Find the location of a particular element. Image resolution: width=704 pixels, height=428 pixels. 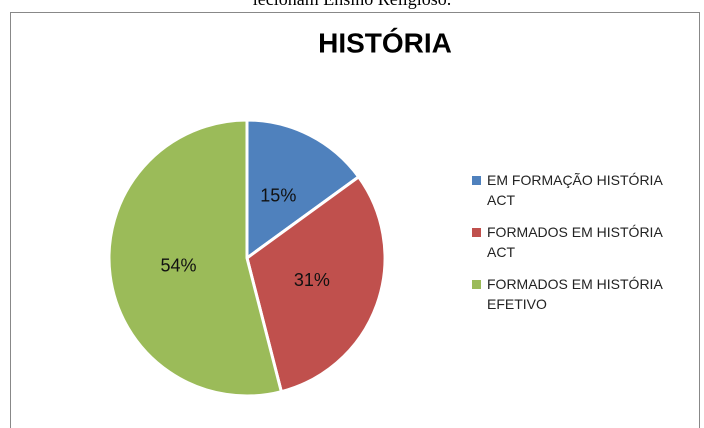

legend-item: EM FORMAÇÃO HISTÓRIA ACT is located at coordinates (577, 190).